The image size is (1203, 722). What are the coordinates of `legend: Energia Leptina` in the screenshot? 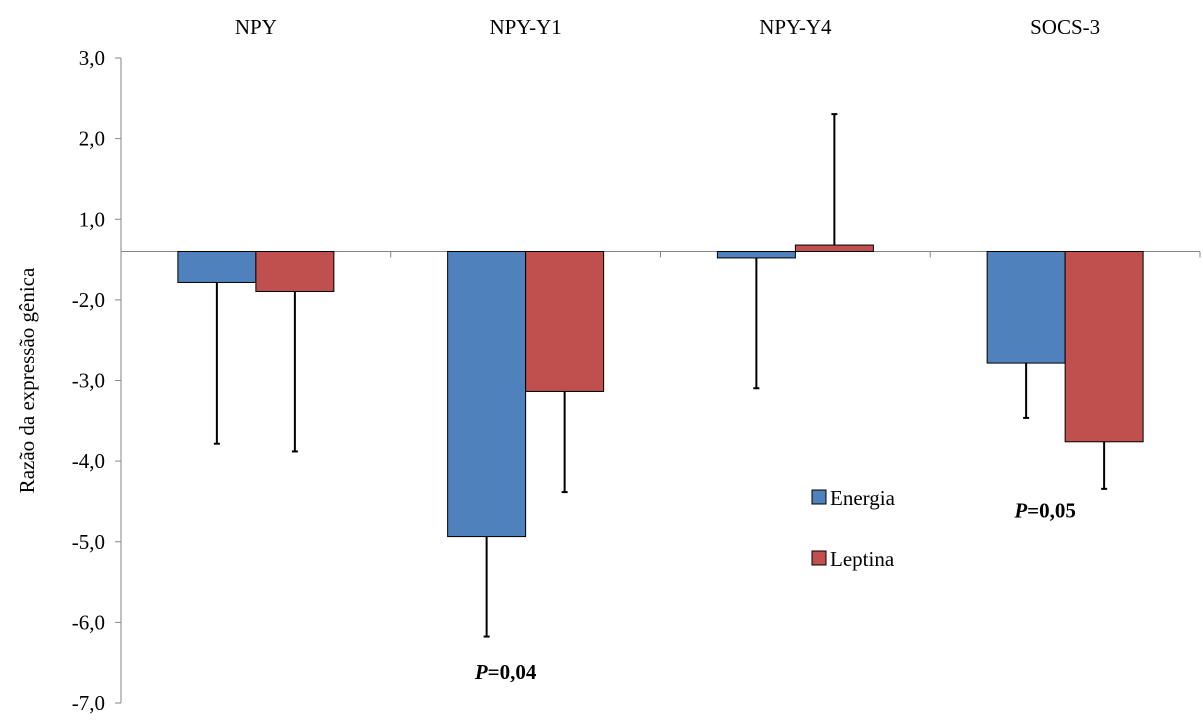 It's located at (853, 528).